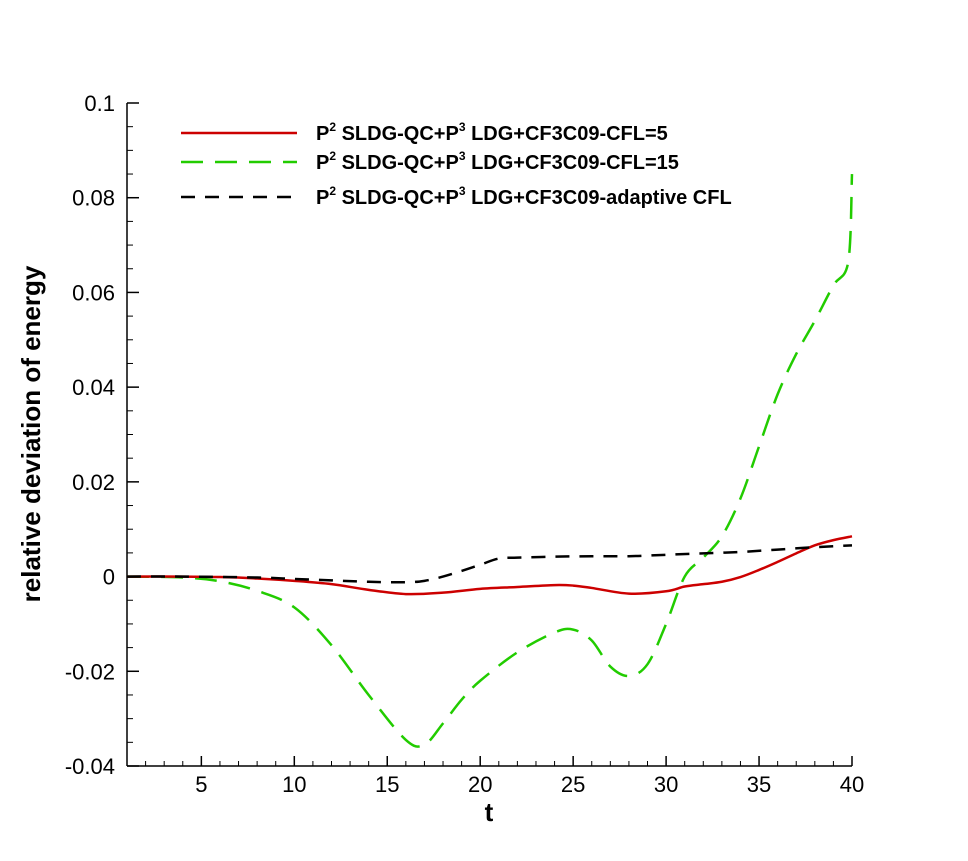  What do you see at coordinates (524, 196) in the screenshot?
I see `legend-label-2: P2 SLDG-QC+P3 LDG+CF3C09-adaptive CFL` at bounding box center [524, 196].